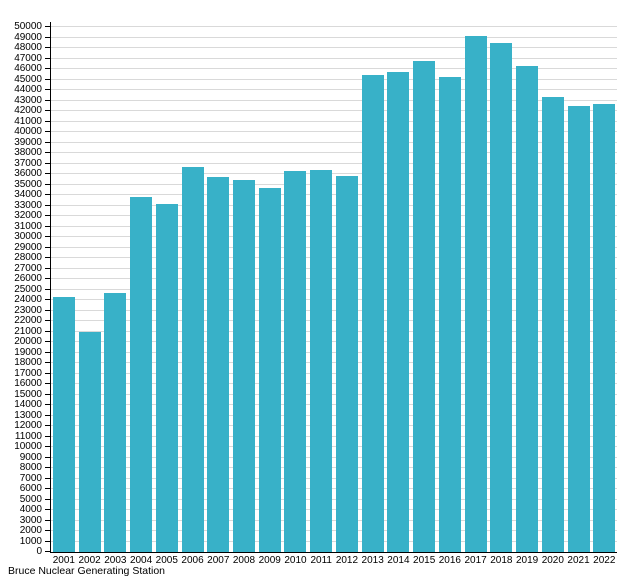 This screenshot has height=580, width=630. Describe the element at coordinates (28, 152) in the screenshot. I see `y-axis-label-38000: 38000` at that location.